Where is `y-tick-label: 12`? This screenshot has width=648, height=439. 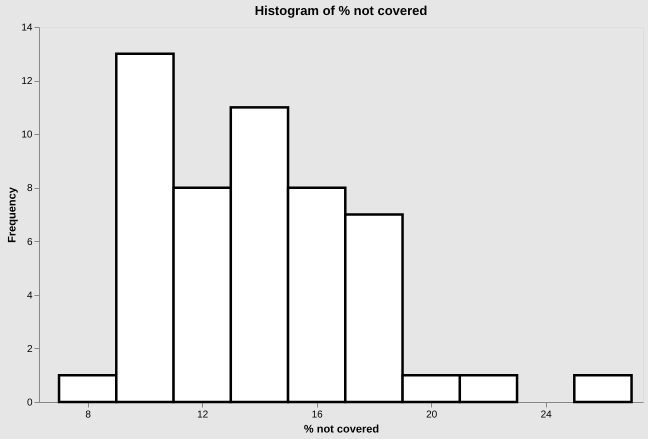
y-tick-label: 12 is located at coordinates (27, 82).